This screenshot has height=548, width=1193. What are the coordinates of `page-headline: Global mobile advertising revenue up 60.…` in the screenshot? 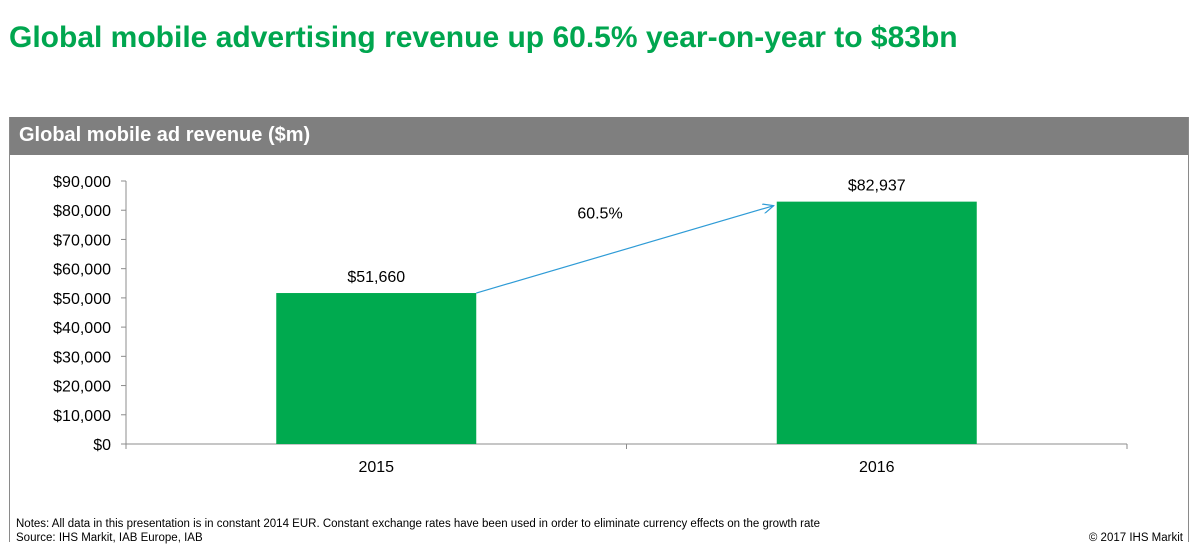 It's located at (483, 37).